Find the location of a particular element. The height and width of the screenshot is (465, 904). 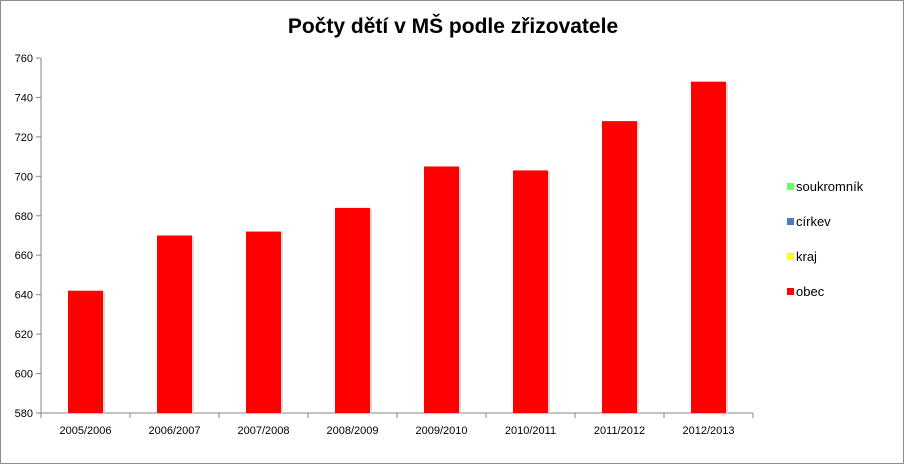

x-tick-label: 2008/2009 is located at coordinates (353, 431).